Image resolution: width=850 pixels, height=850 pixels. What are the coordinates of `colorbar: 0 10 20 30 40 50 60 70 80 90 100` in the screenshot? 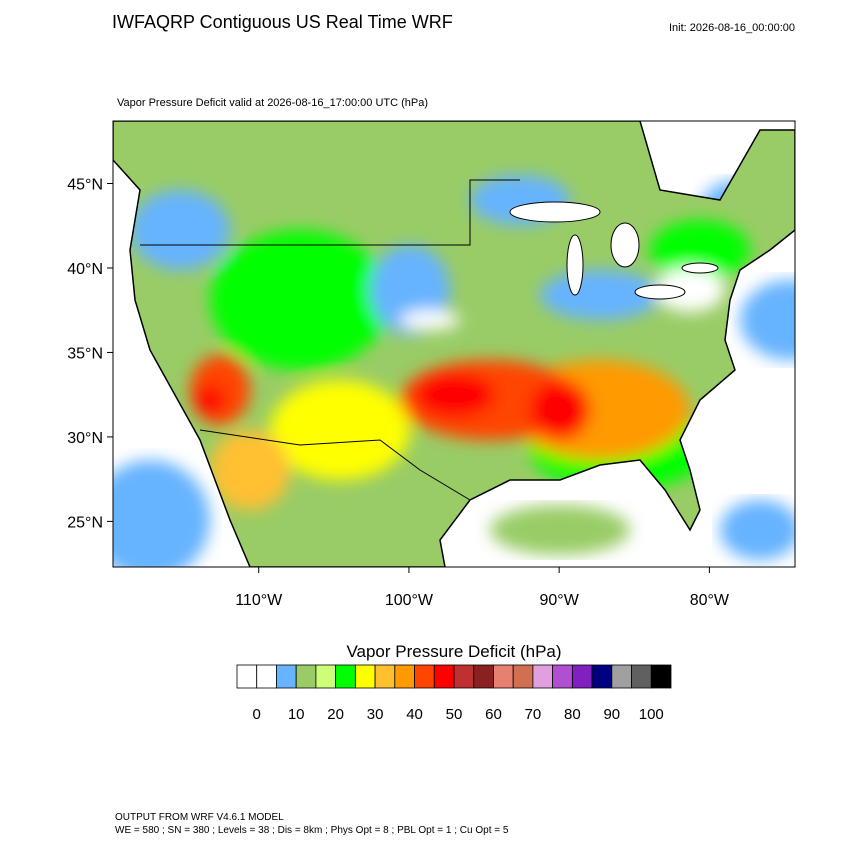 It's located at (454, 693).